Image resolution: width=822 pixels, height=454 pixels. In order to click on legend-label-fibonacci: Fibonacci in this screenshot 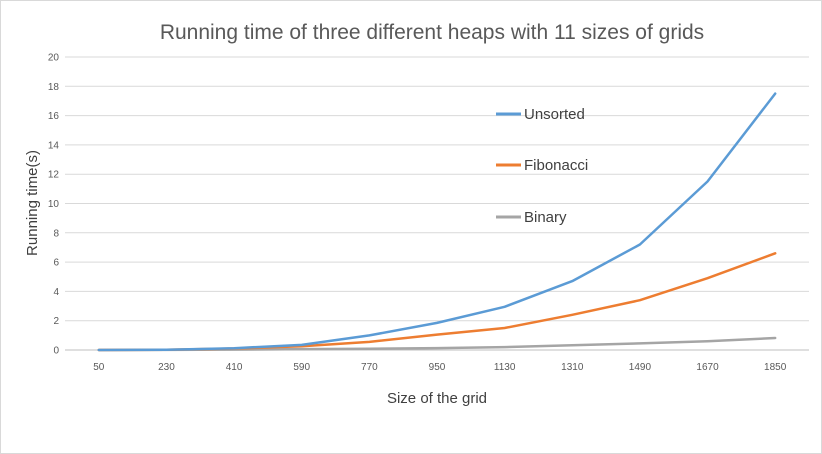, I will do `click(556, 165)`.